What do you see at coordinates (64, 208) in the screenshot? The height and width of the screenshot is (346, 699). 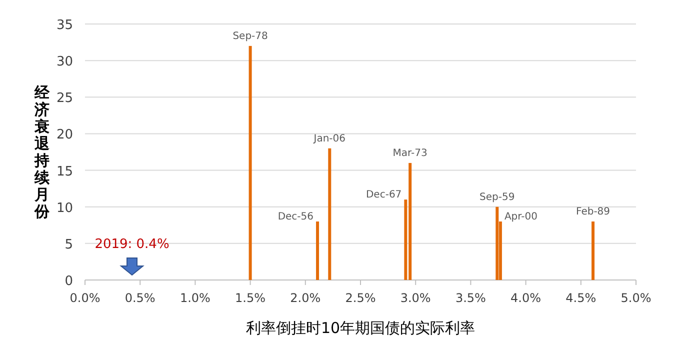 I see `y-tick-label: 10` at bounding box center [64, 208].